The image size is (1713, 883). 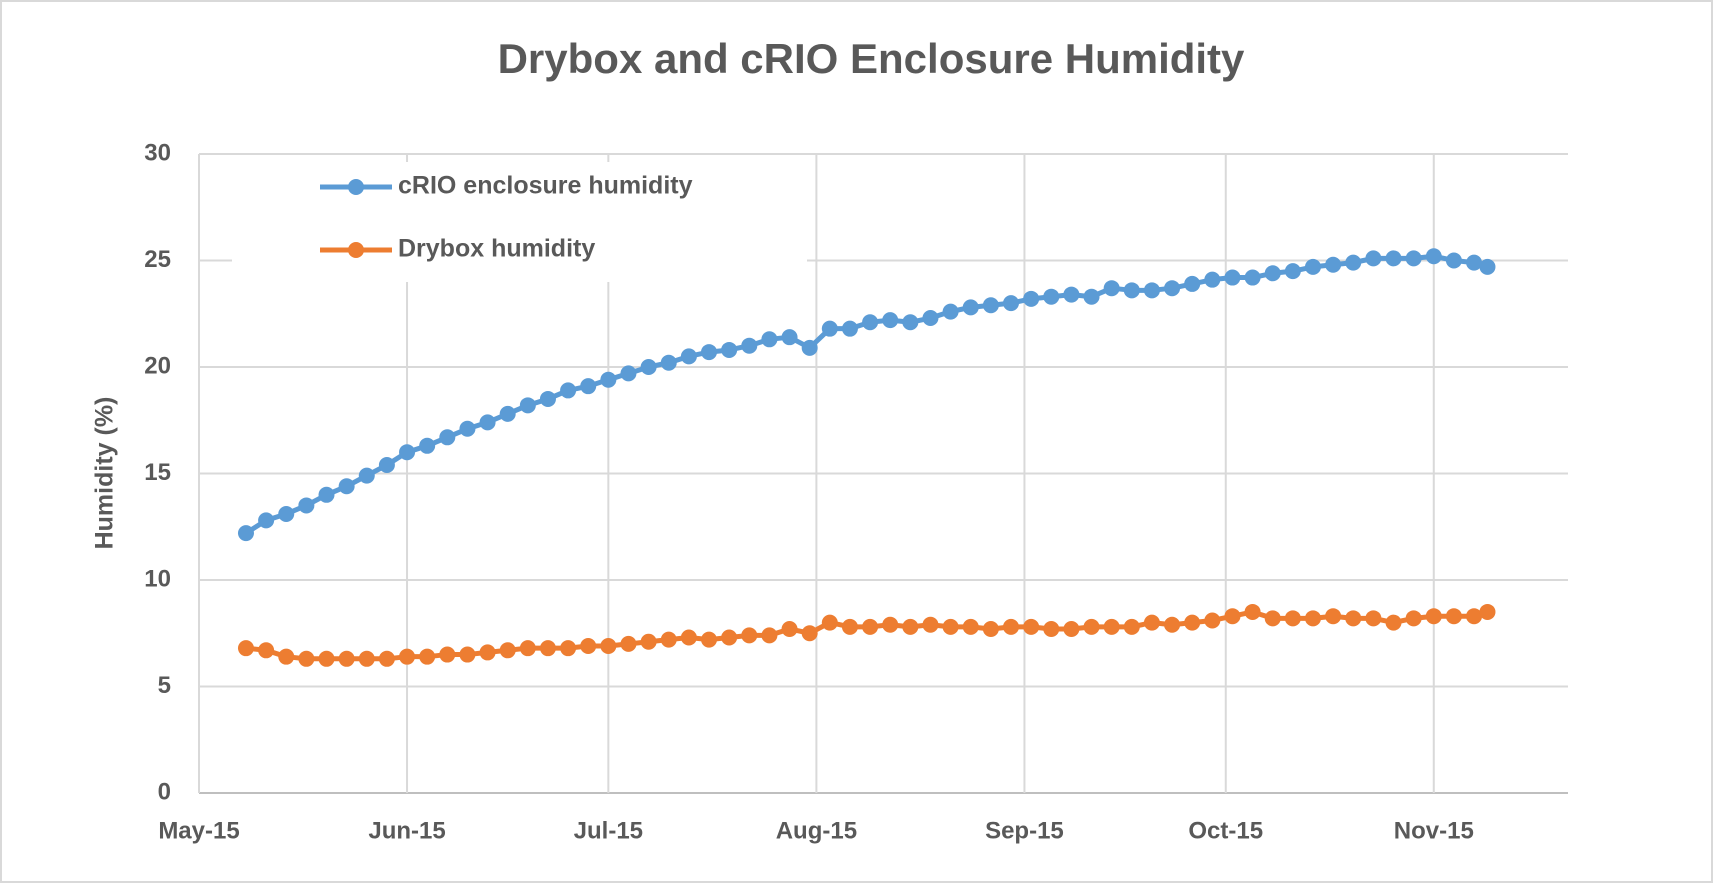 I want to click on chart-title: Drybox and cRIO Enclosure Humidity, so click(x=871, y=58).